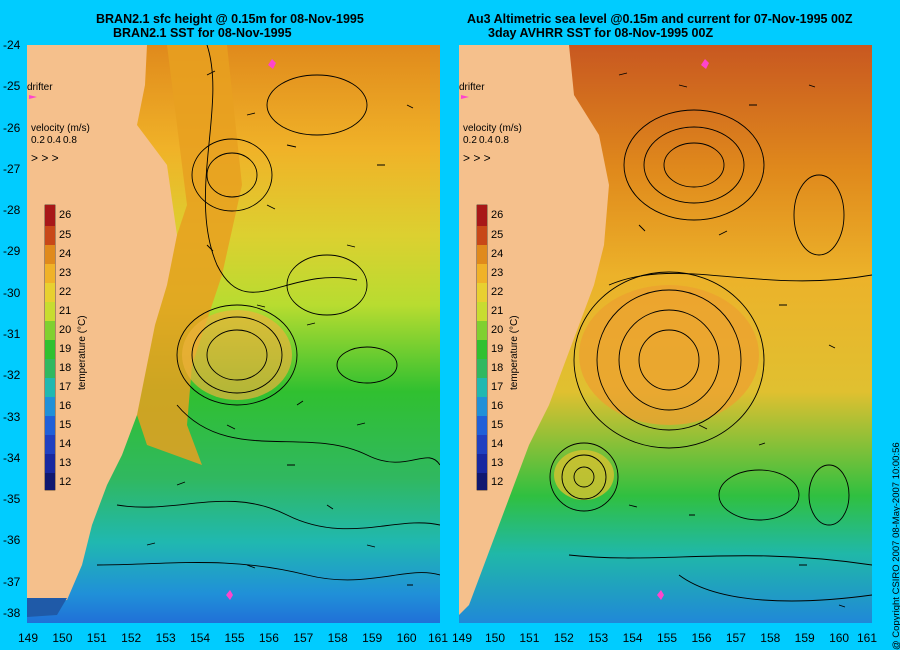 Image resolution: width=900 pixels, height=650 pixels. Describe the element at coordinates (303, 638) in the screenshot. I see `x-axis-label: 157` at that location.